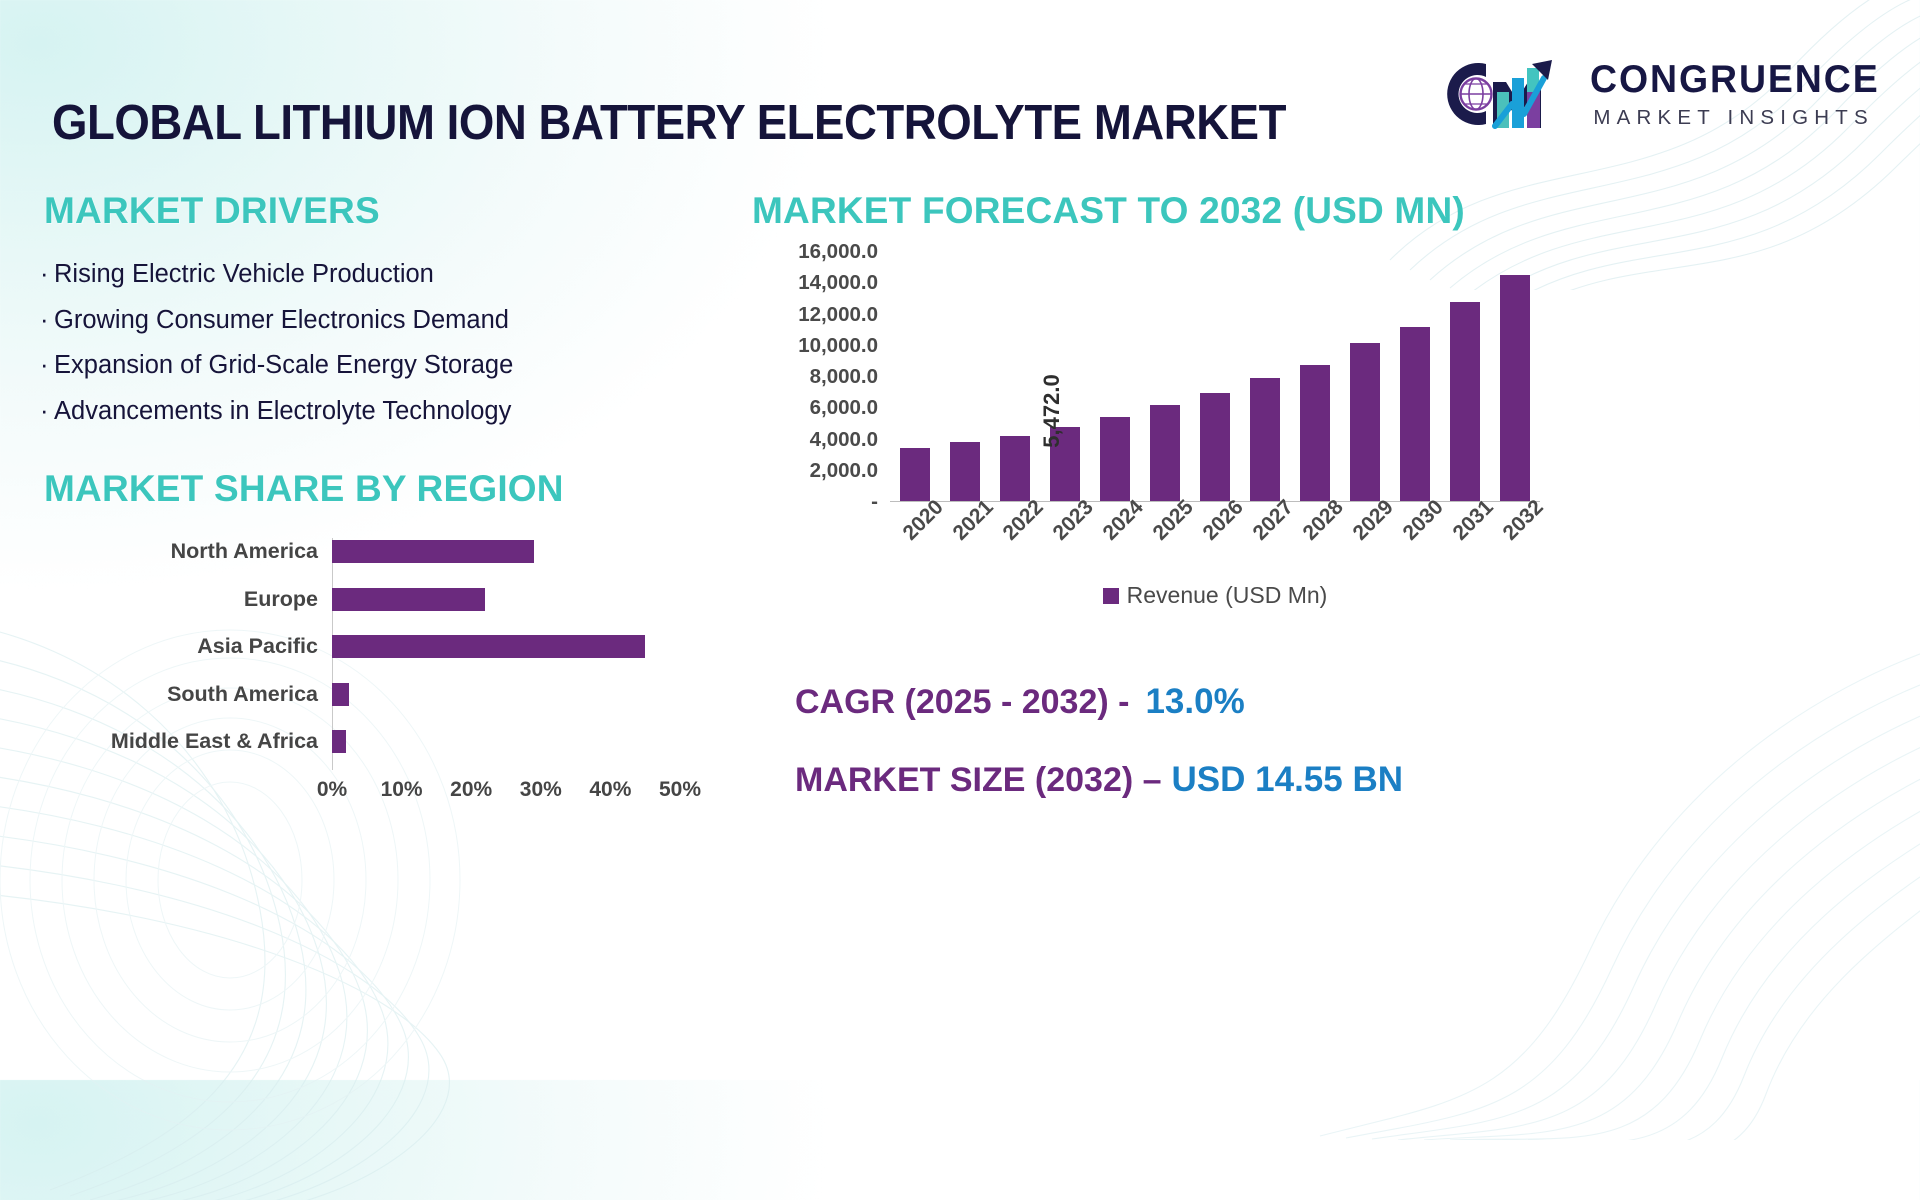 Image resolution: width=1920 pixels, height=1200 pixels. Describe the element at coordinates (1110, 595) in the screenshot. I see `legend-swatch-icon` at that location.